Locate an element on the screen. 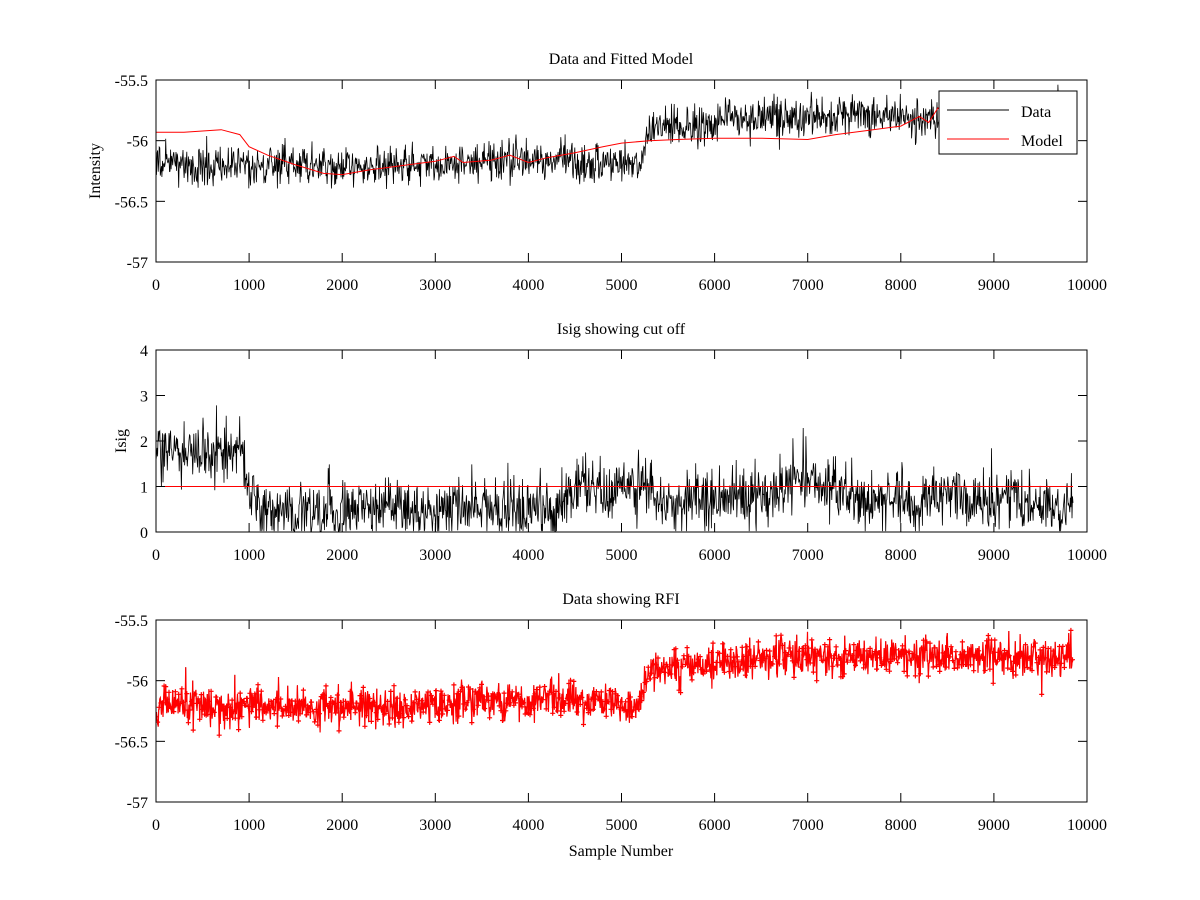  y-tick-label: -56 is located at coordinates (137, 142).